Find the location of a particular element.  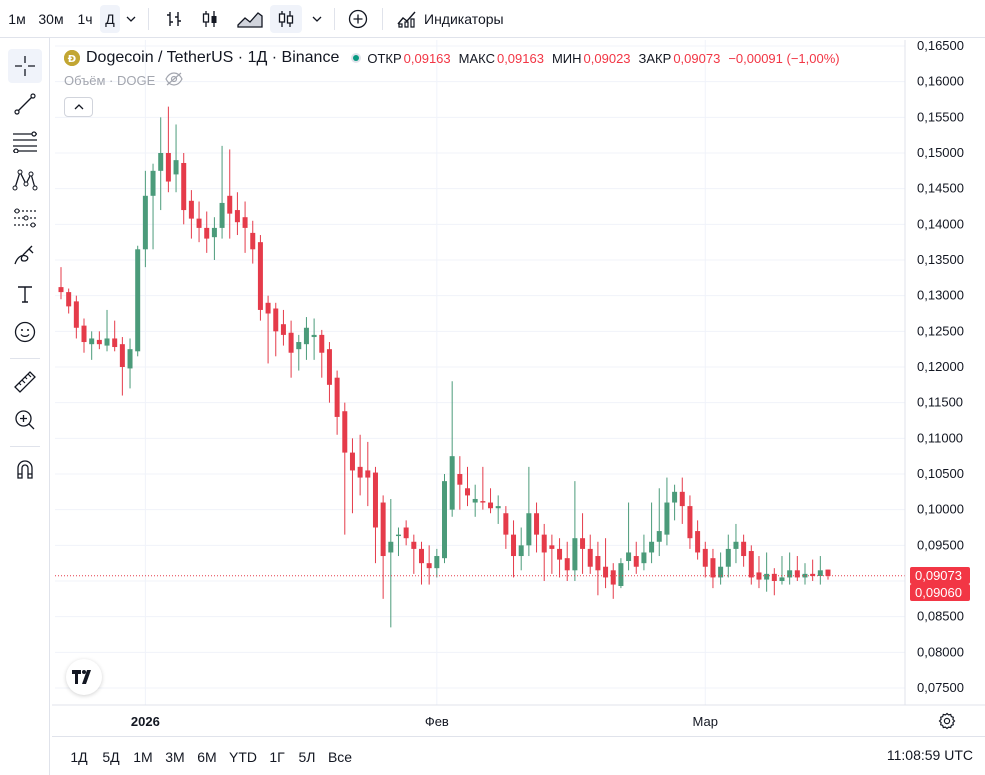

ruler-icon is located at coordinates (25, 382).